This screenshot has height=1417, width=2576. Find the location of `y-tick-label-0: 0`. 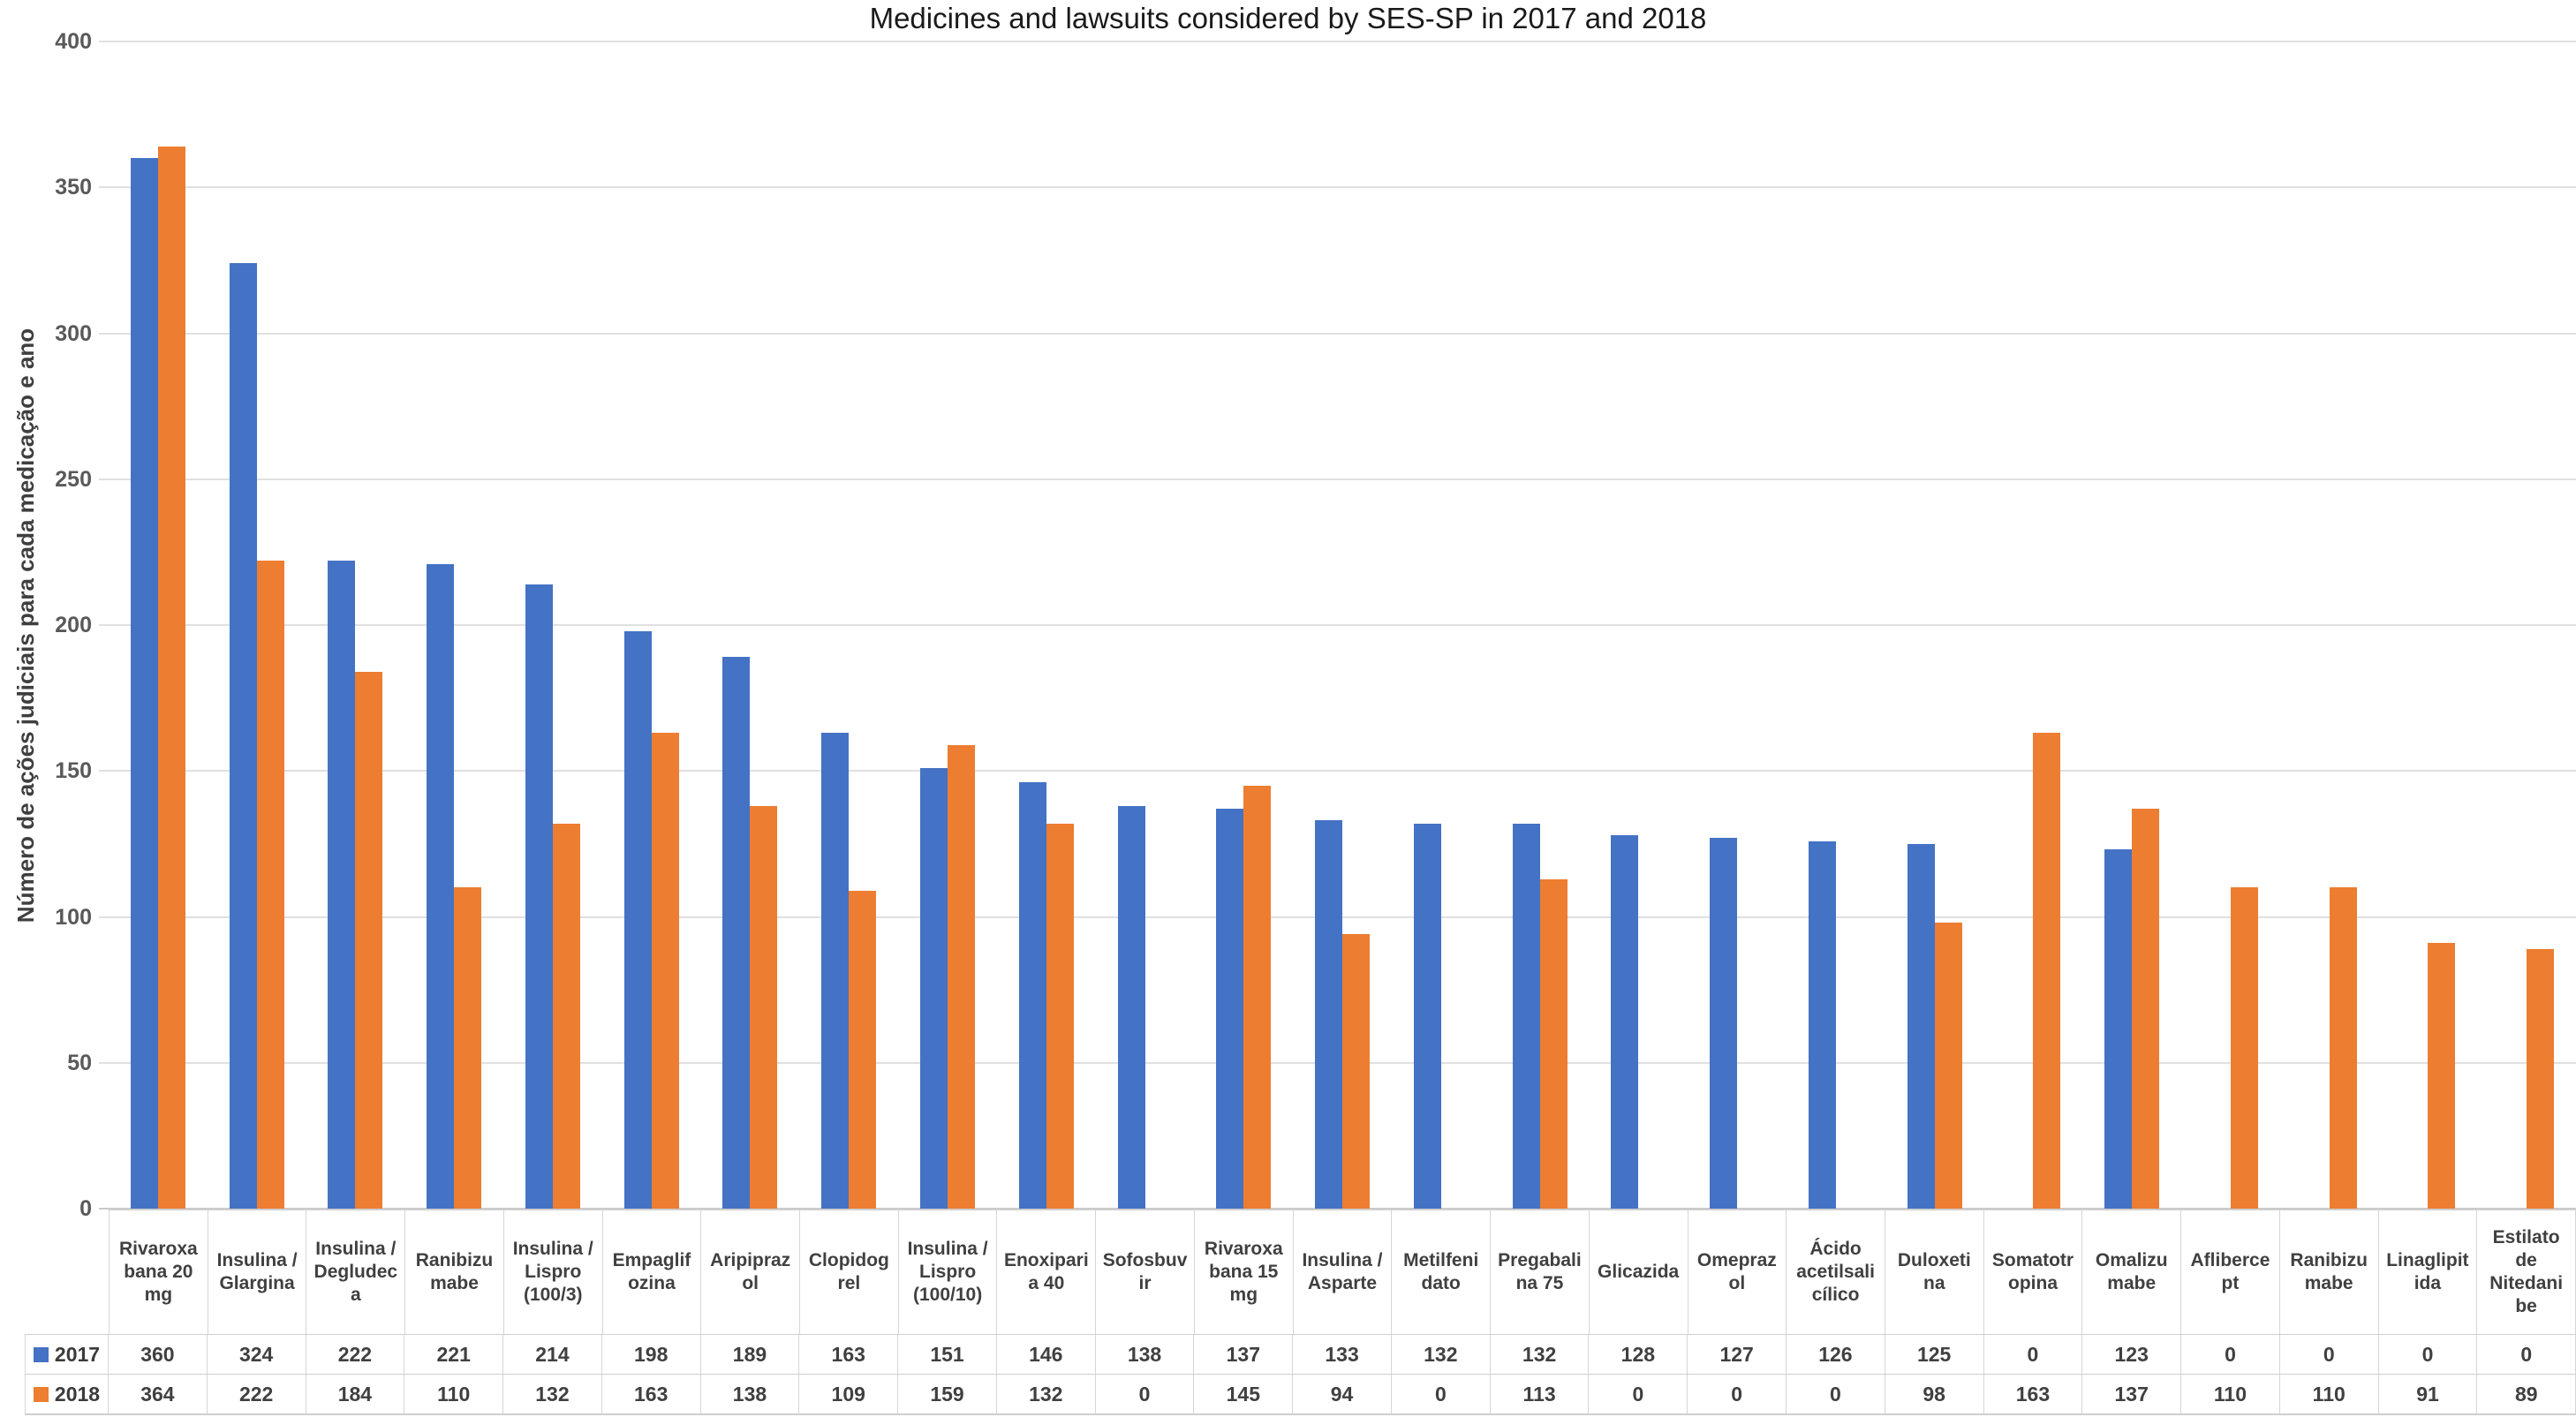

y-tick-label-0: 0 is located at coordinates (85, 1208).